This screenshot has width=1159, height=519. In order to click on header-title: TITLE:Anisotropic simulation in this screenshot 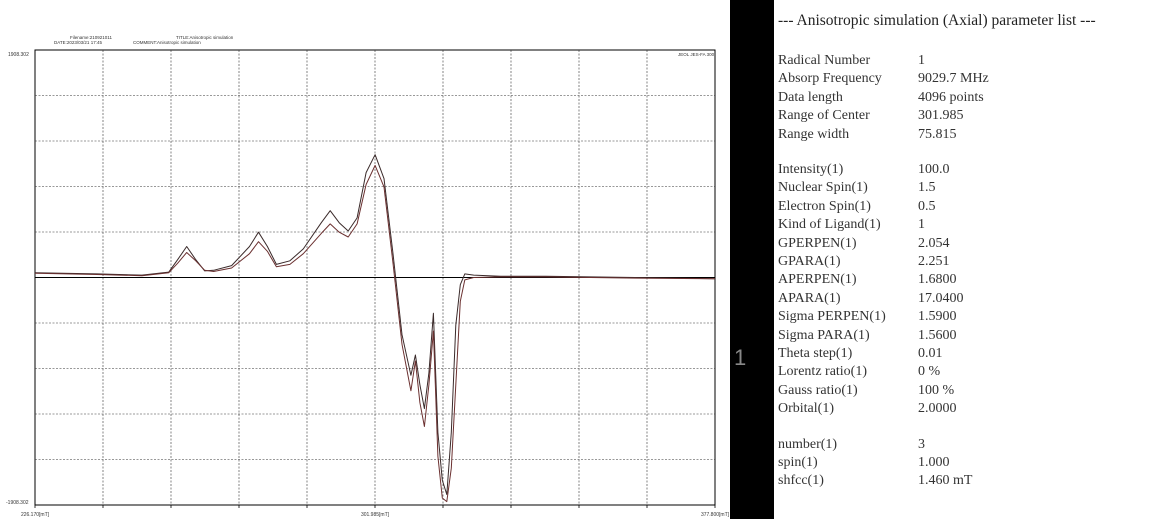, I will do `click(205, 37)`.